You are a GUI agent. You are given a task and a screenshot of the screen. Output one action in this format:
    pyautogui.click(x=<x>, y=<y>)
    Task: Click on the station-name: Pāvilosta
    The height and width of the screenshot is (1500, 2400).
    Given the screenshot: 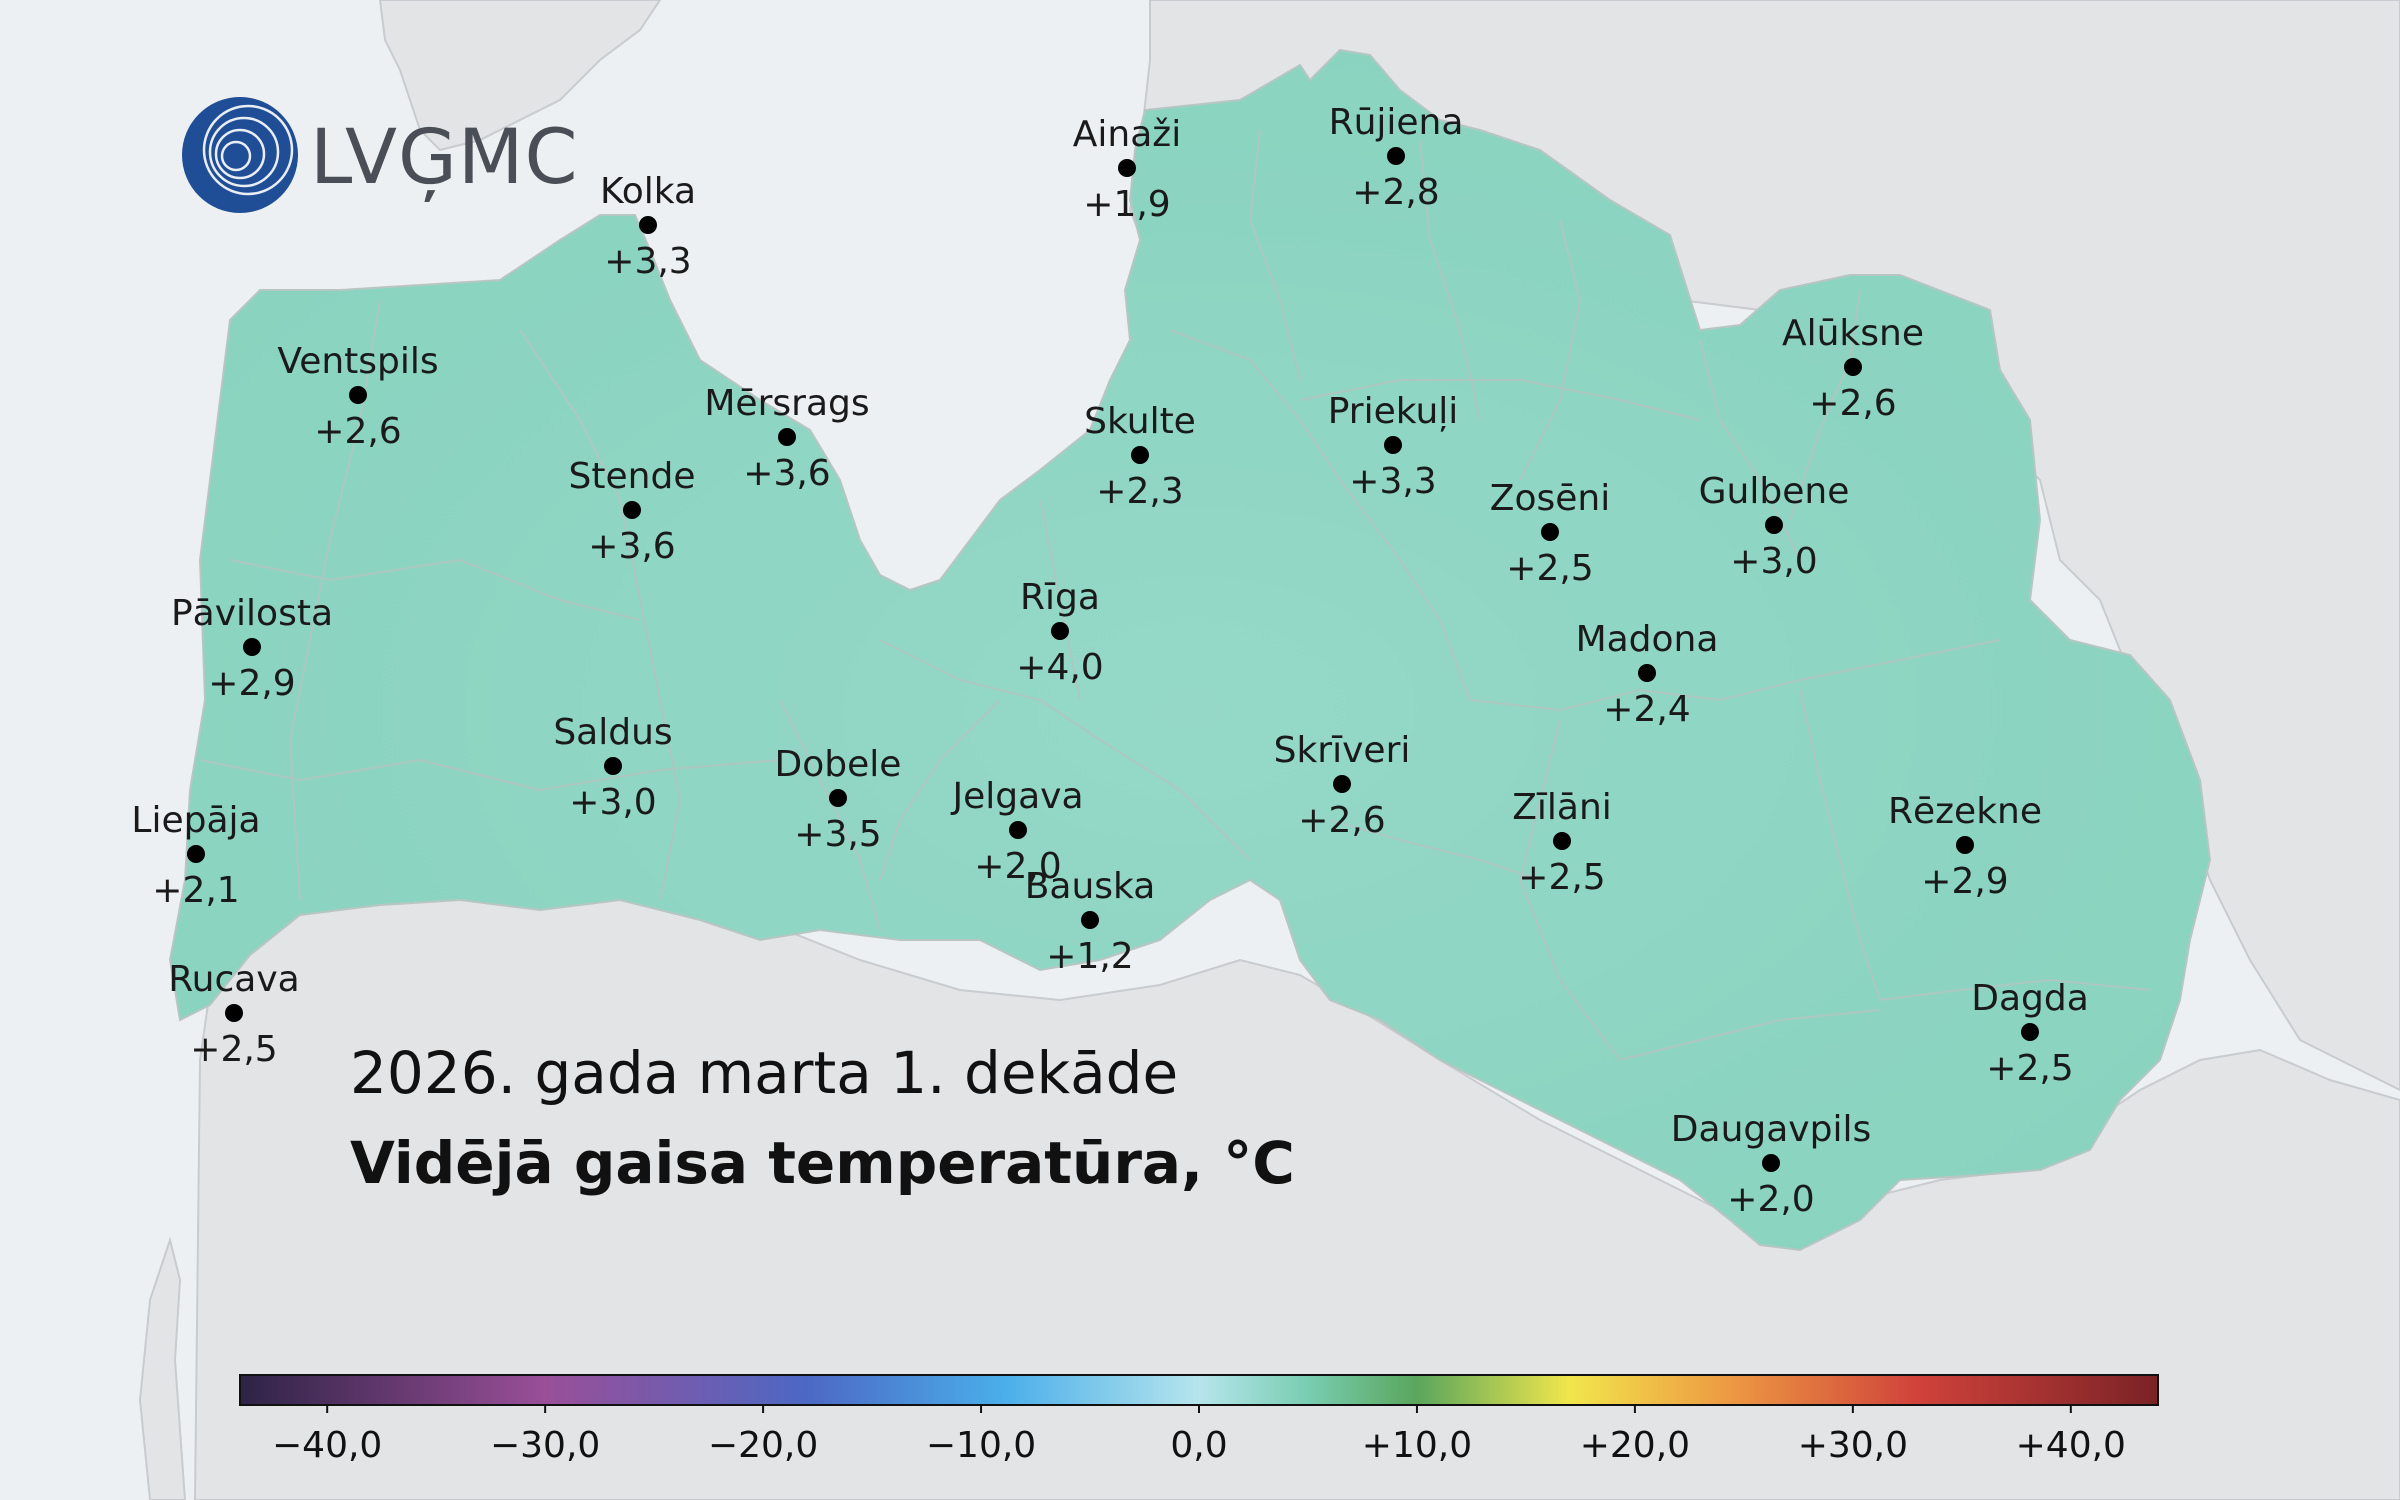 What is the action you would take?
    pyautogui.click(x=252, y=613)
    